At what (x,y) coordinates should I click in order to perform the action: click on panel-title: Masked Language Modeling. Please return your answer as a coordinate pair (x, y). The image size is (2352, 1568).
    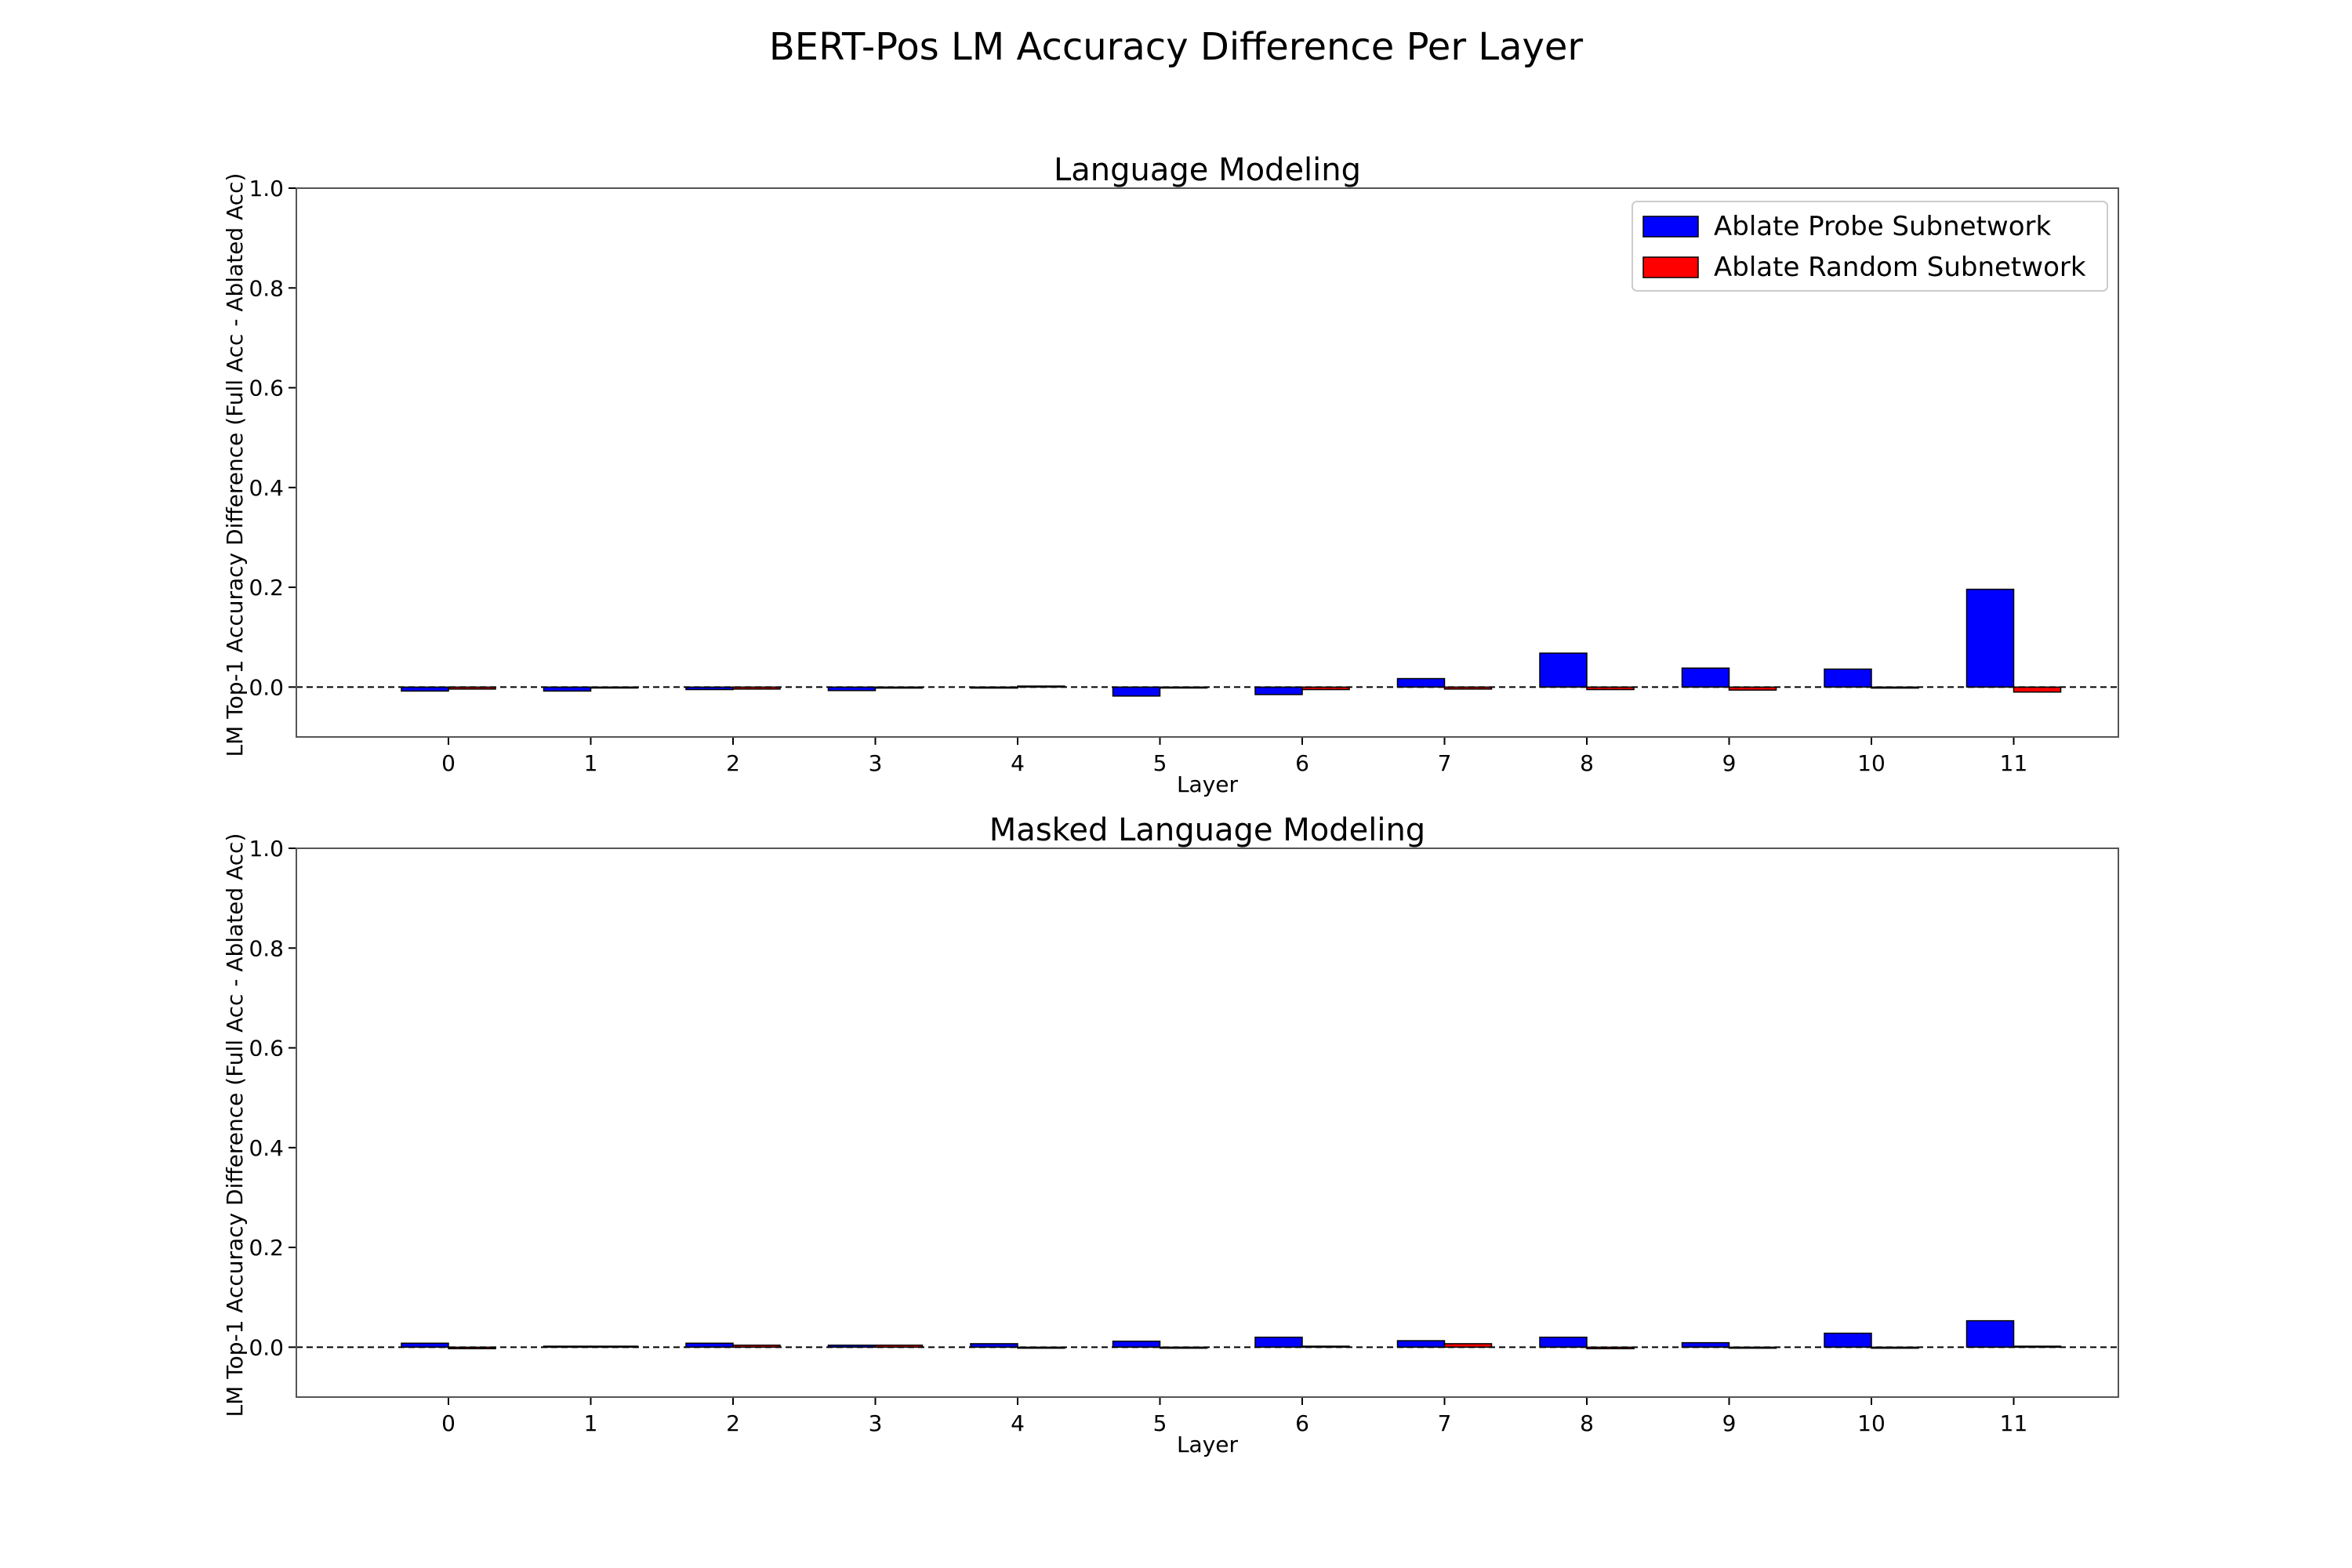
    Looking at the image, I should click on (1207, 830).